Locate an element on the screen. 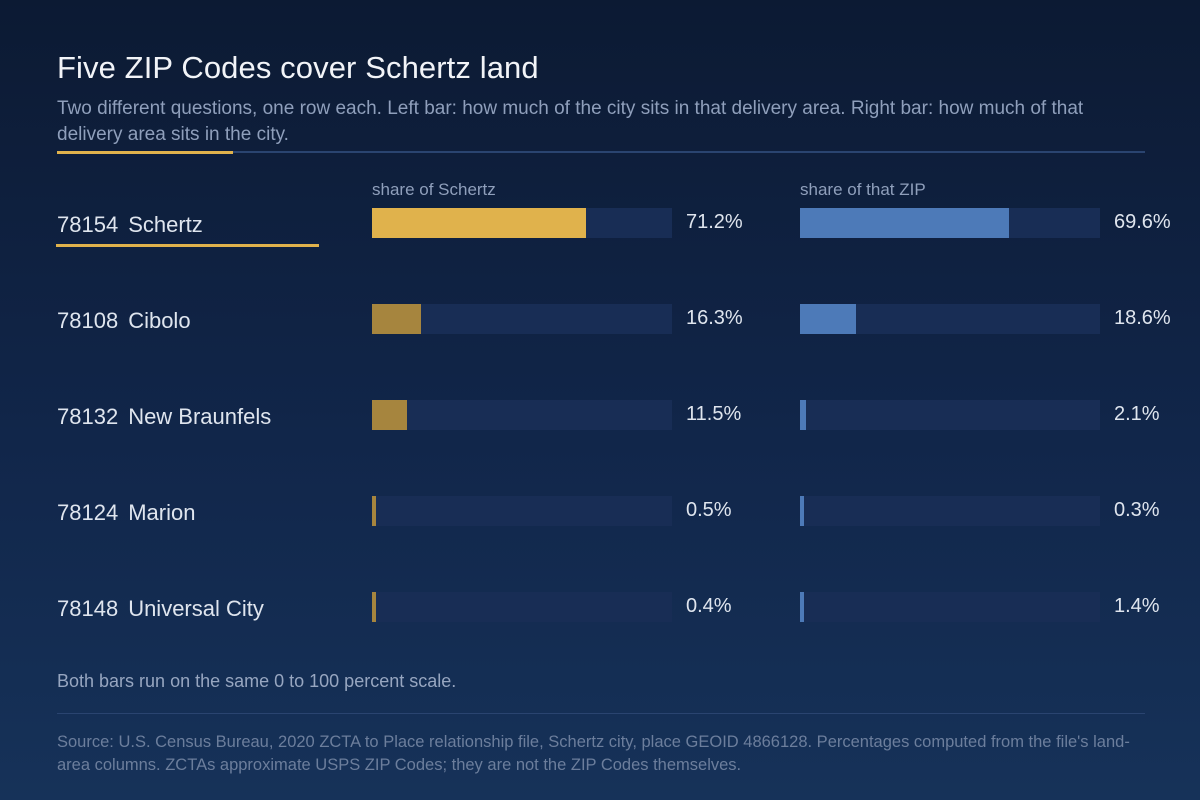  share-of-zip-value: 0.3% is located at coordinates (1137, 510).